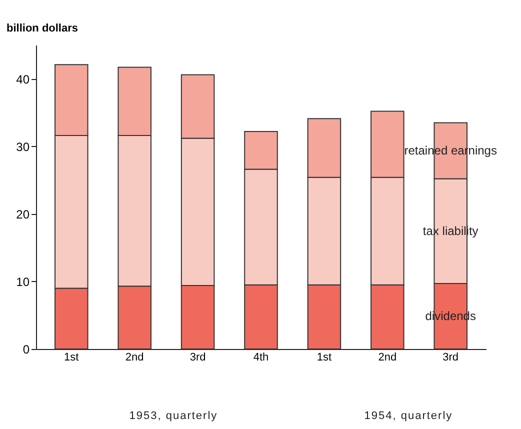 The image size is (521, 429). Describe the element at coordinates (408, 416) in the screenshot. I see `text: 1954, quarterly` at that location.